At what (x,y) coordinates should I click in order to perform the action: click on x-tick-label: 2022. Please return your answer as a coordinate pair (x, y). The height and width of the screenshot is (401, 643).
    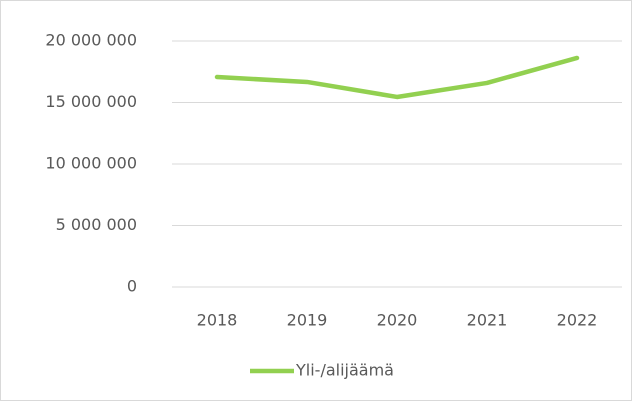
    Looking at the image, I should click on (577, 320).